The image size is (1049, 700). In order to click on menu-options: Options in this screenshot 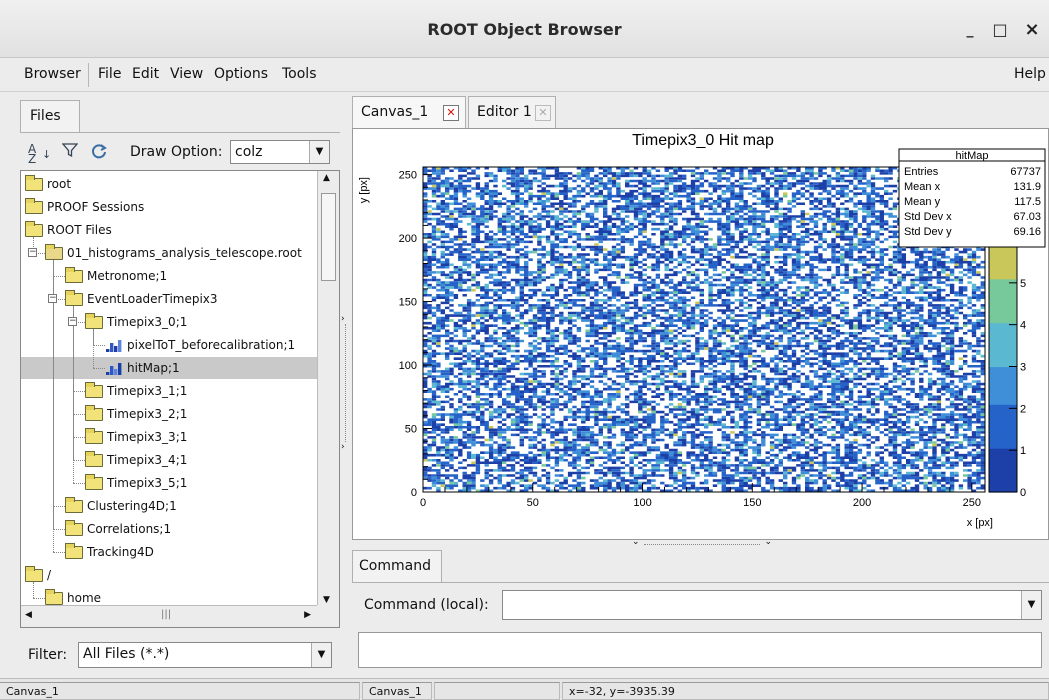, I will do `click(241, 74)`.